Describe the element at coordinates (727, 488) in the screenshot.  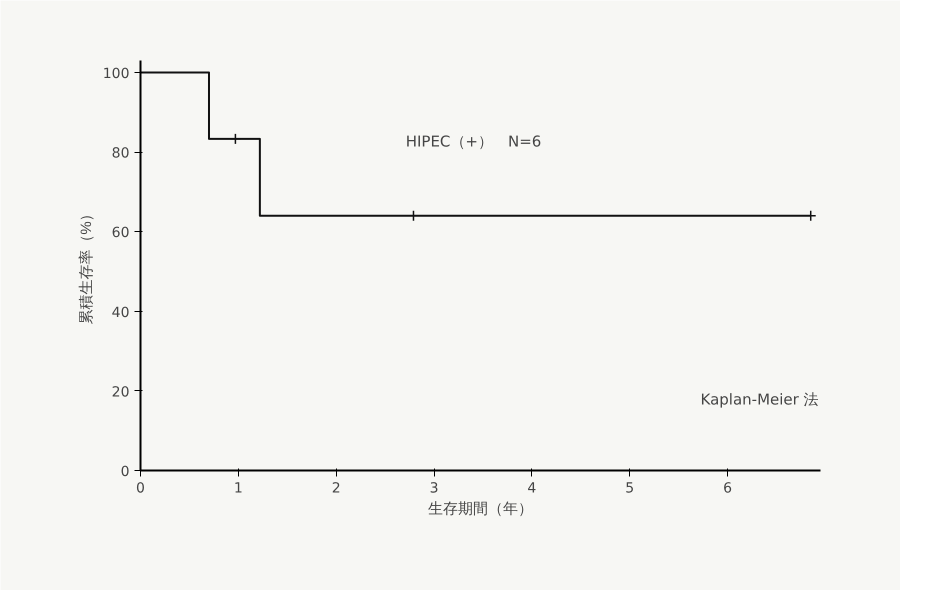
I see `x-tick-label: 6` at that location.